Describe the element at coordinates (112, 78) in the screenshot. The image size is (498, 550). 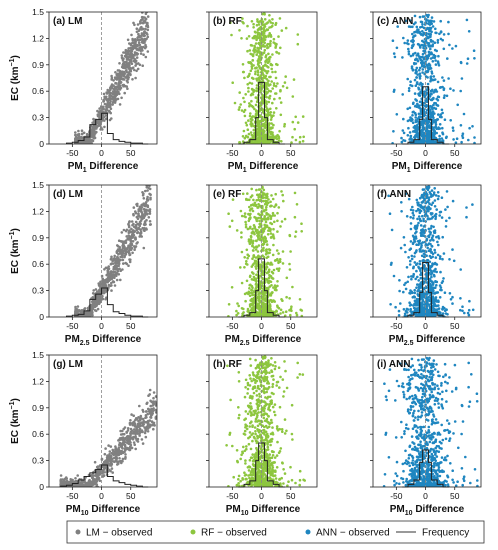
I see `scatter-points` at that location.